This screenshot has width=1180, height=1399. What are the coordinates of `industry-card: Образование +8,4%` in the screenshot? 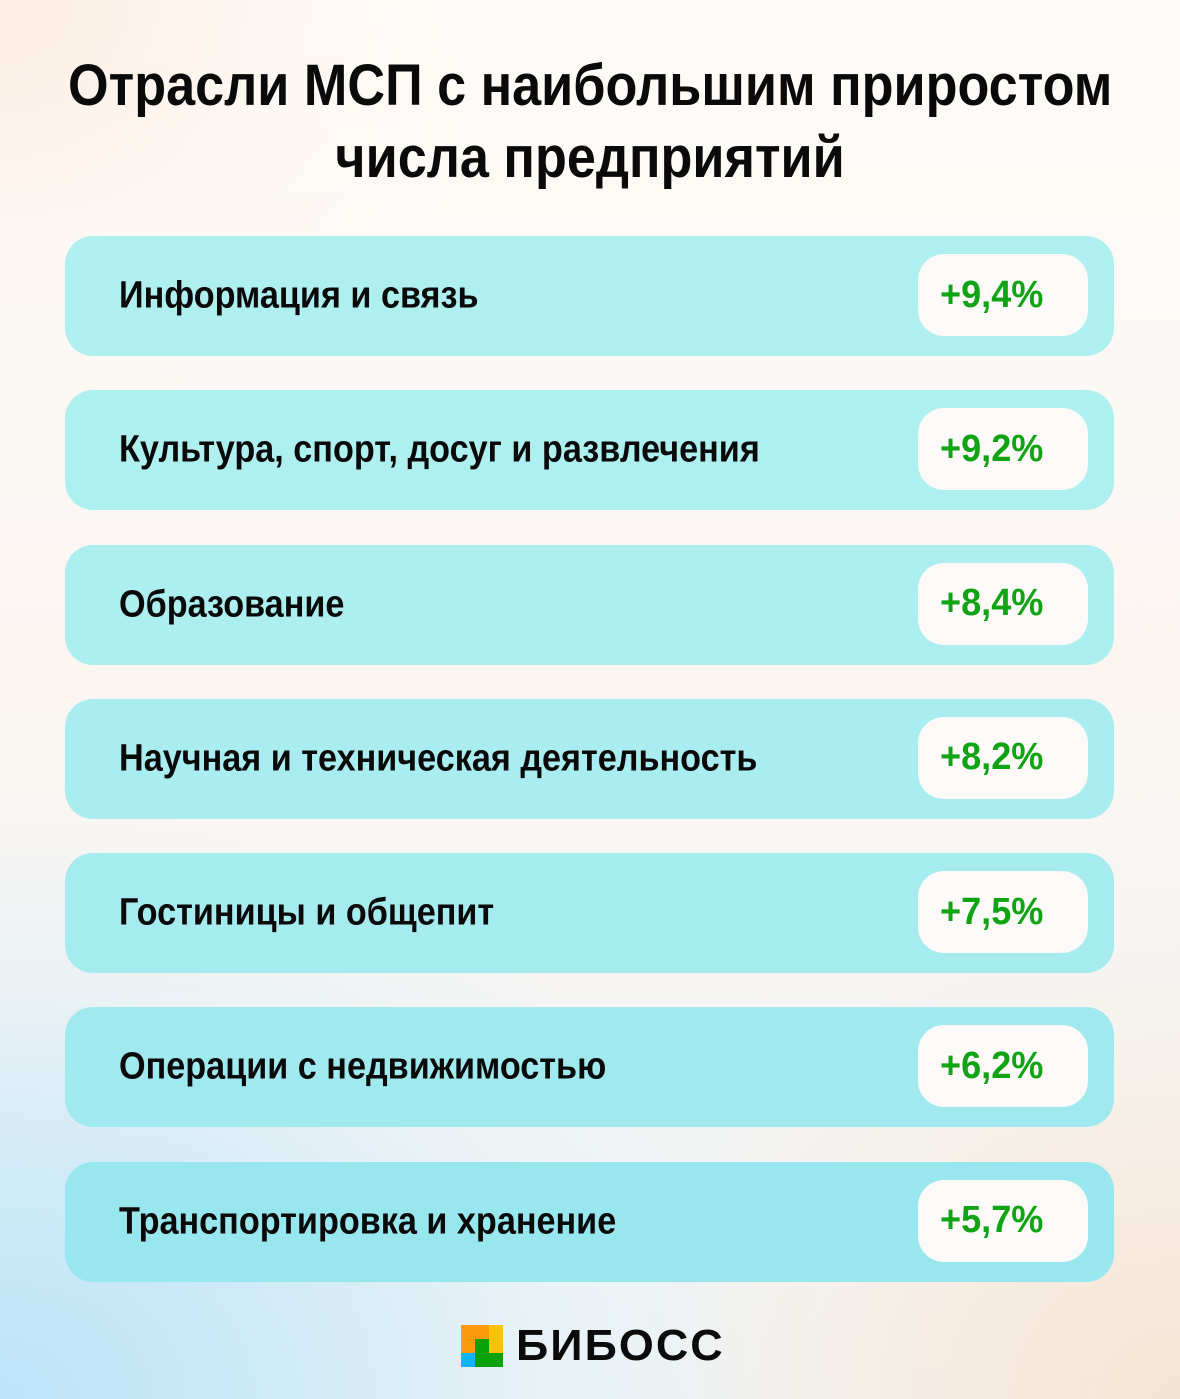 It's located at (589, 604).